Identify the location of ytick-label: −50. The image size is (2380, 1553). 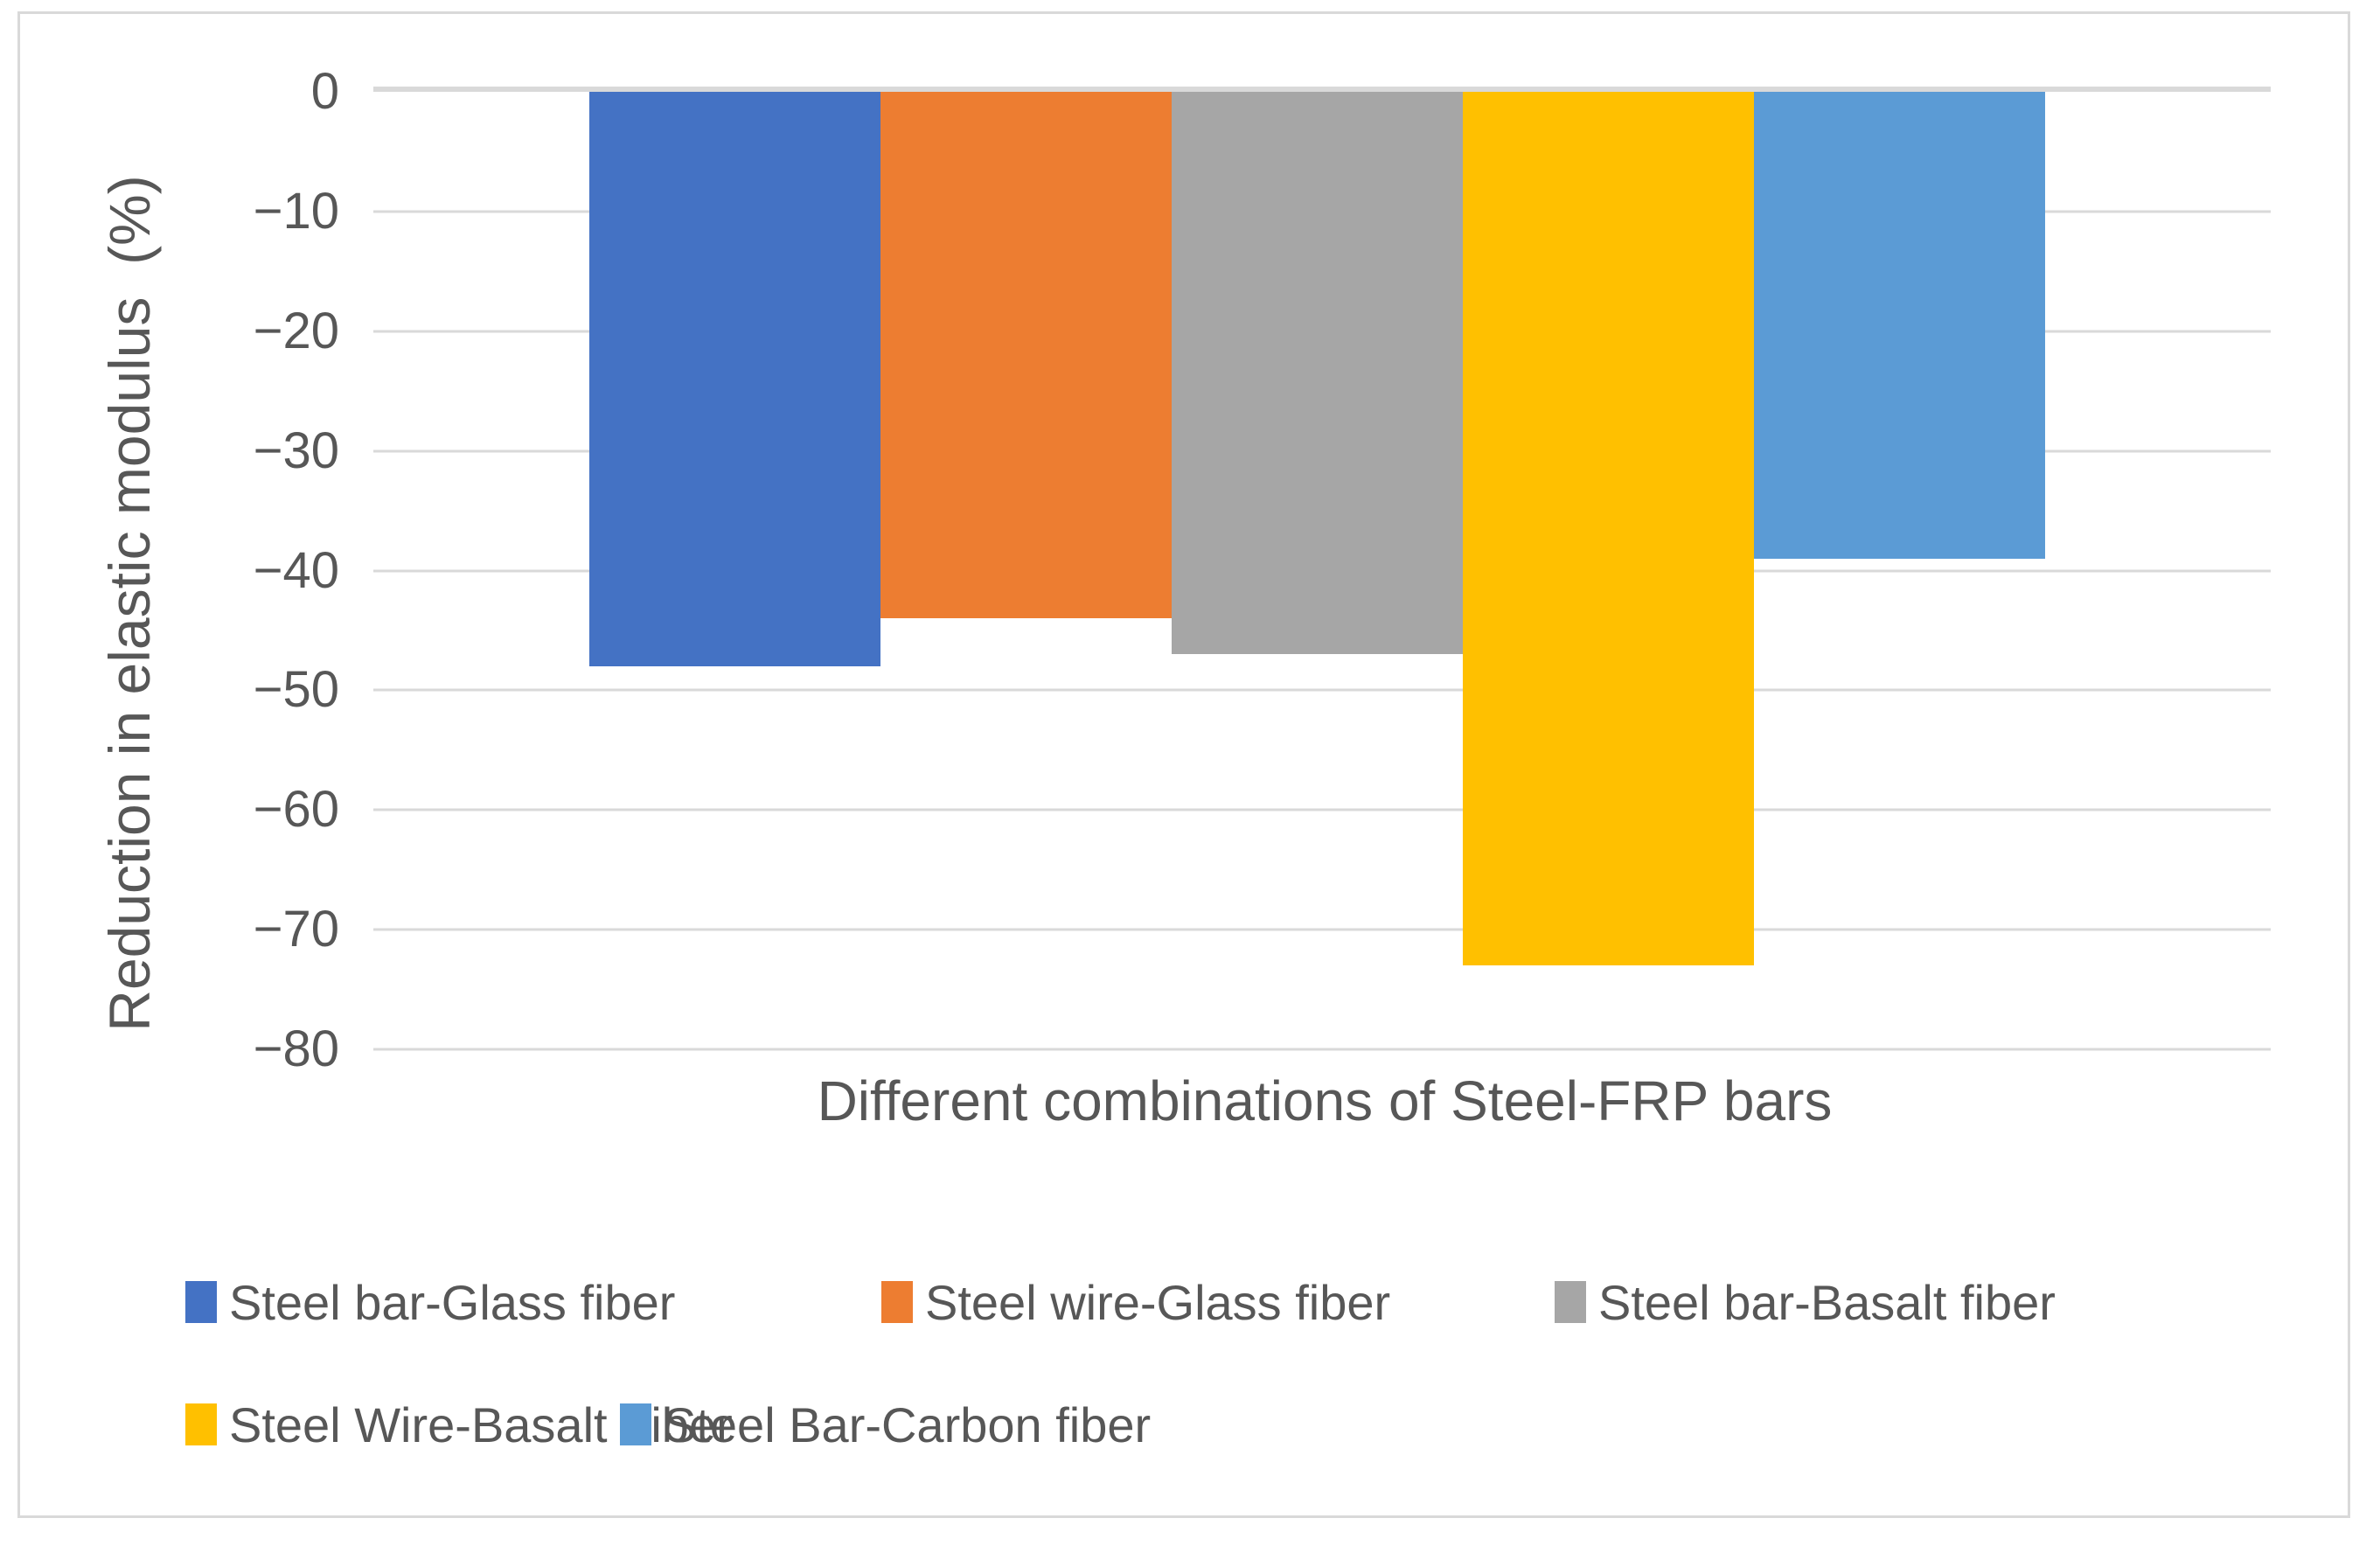
(296, 690).